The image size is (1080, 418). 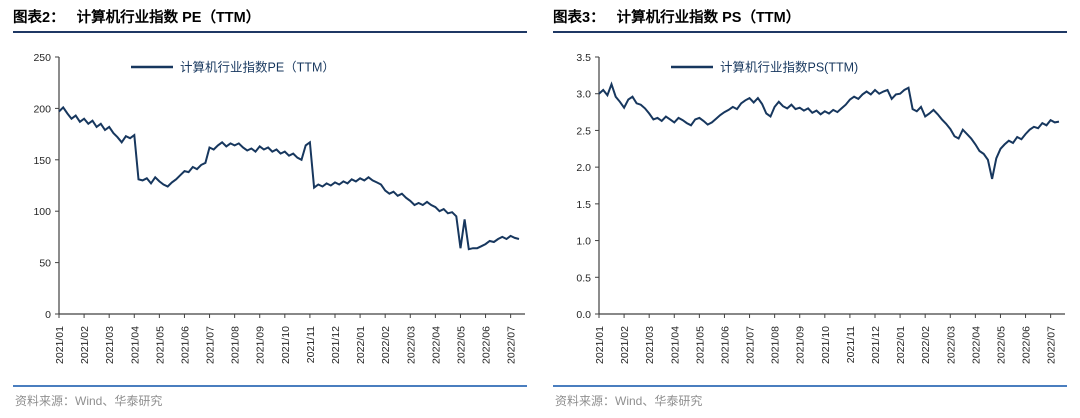 I want to click on legend-label: 计算机行业指数PE（TTM）, so click(x=257, y=67).